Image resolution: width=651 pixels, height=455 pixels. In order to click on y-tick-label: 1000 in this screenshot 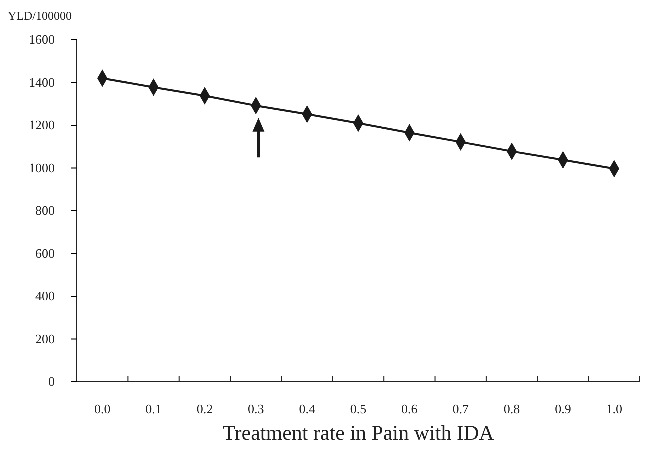, I will do `click(42, 168)`.